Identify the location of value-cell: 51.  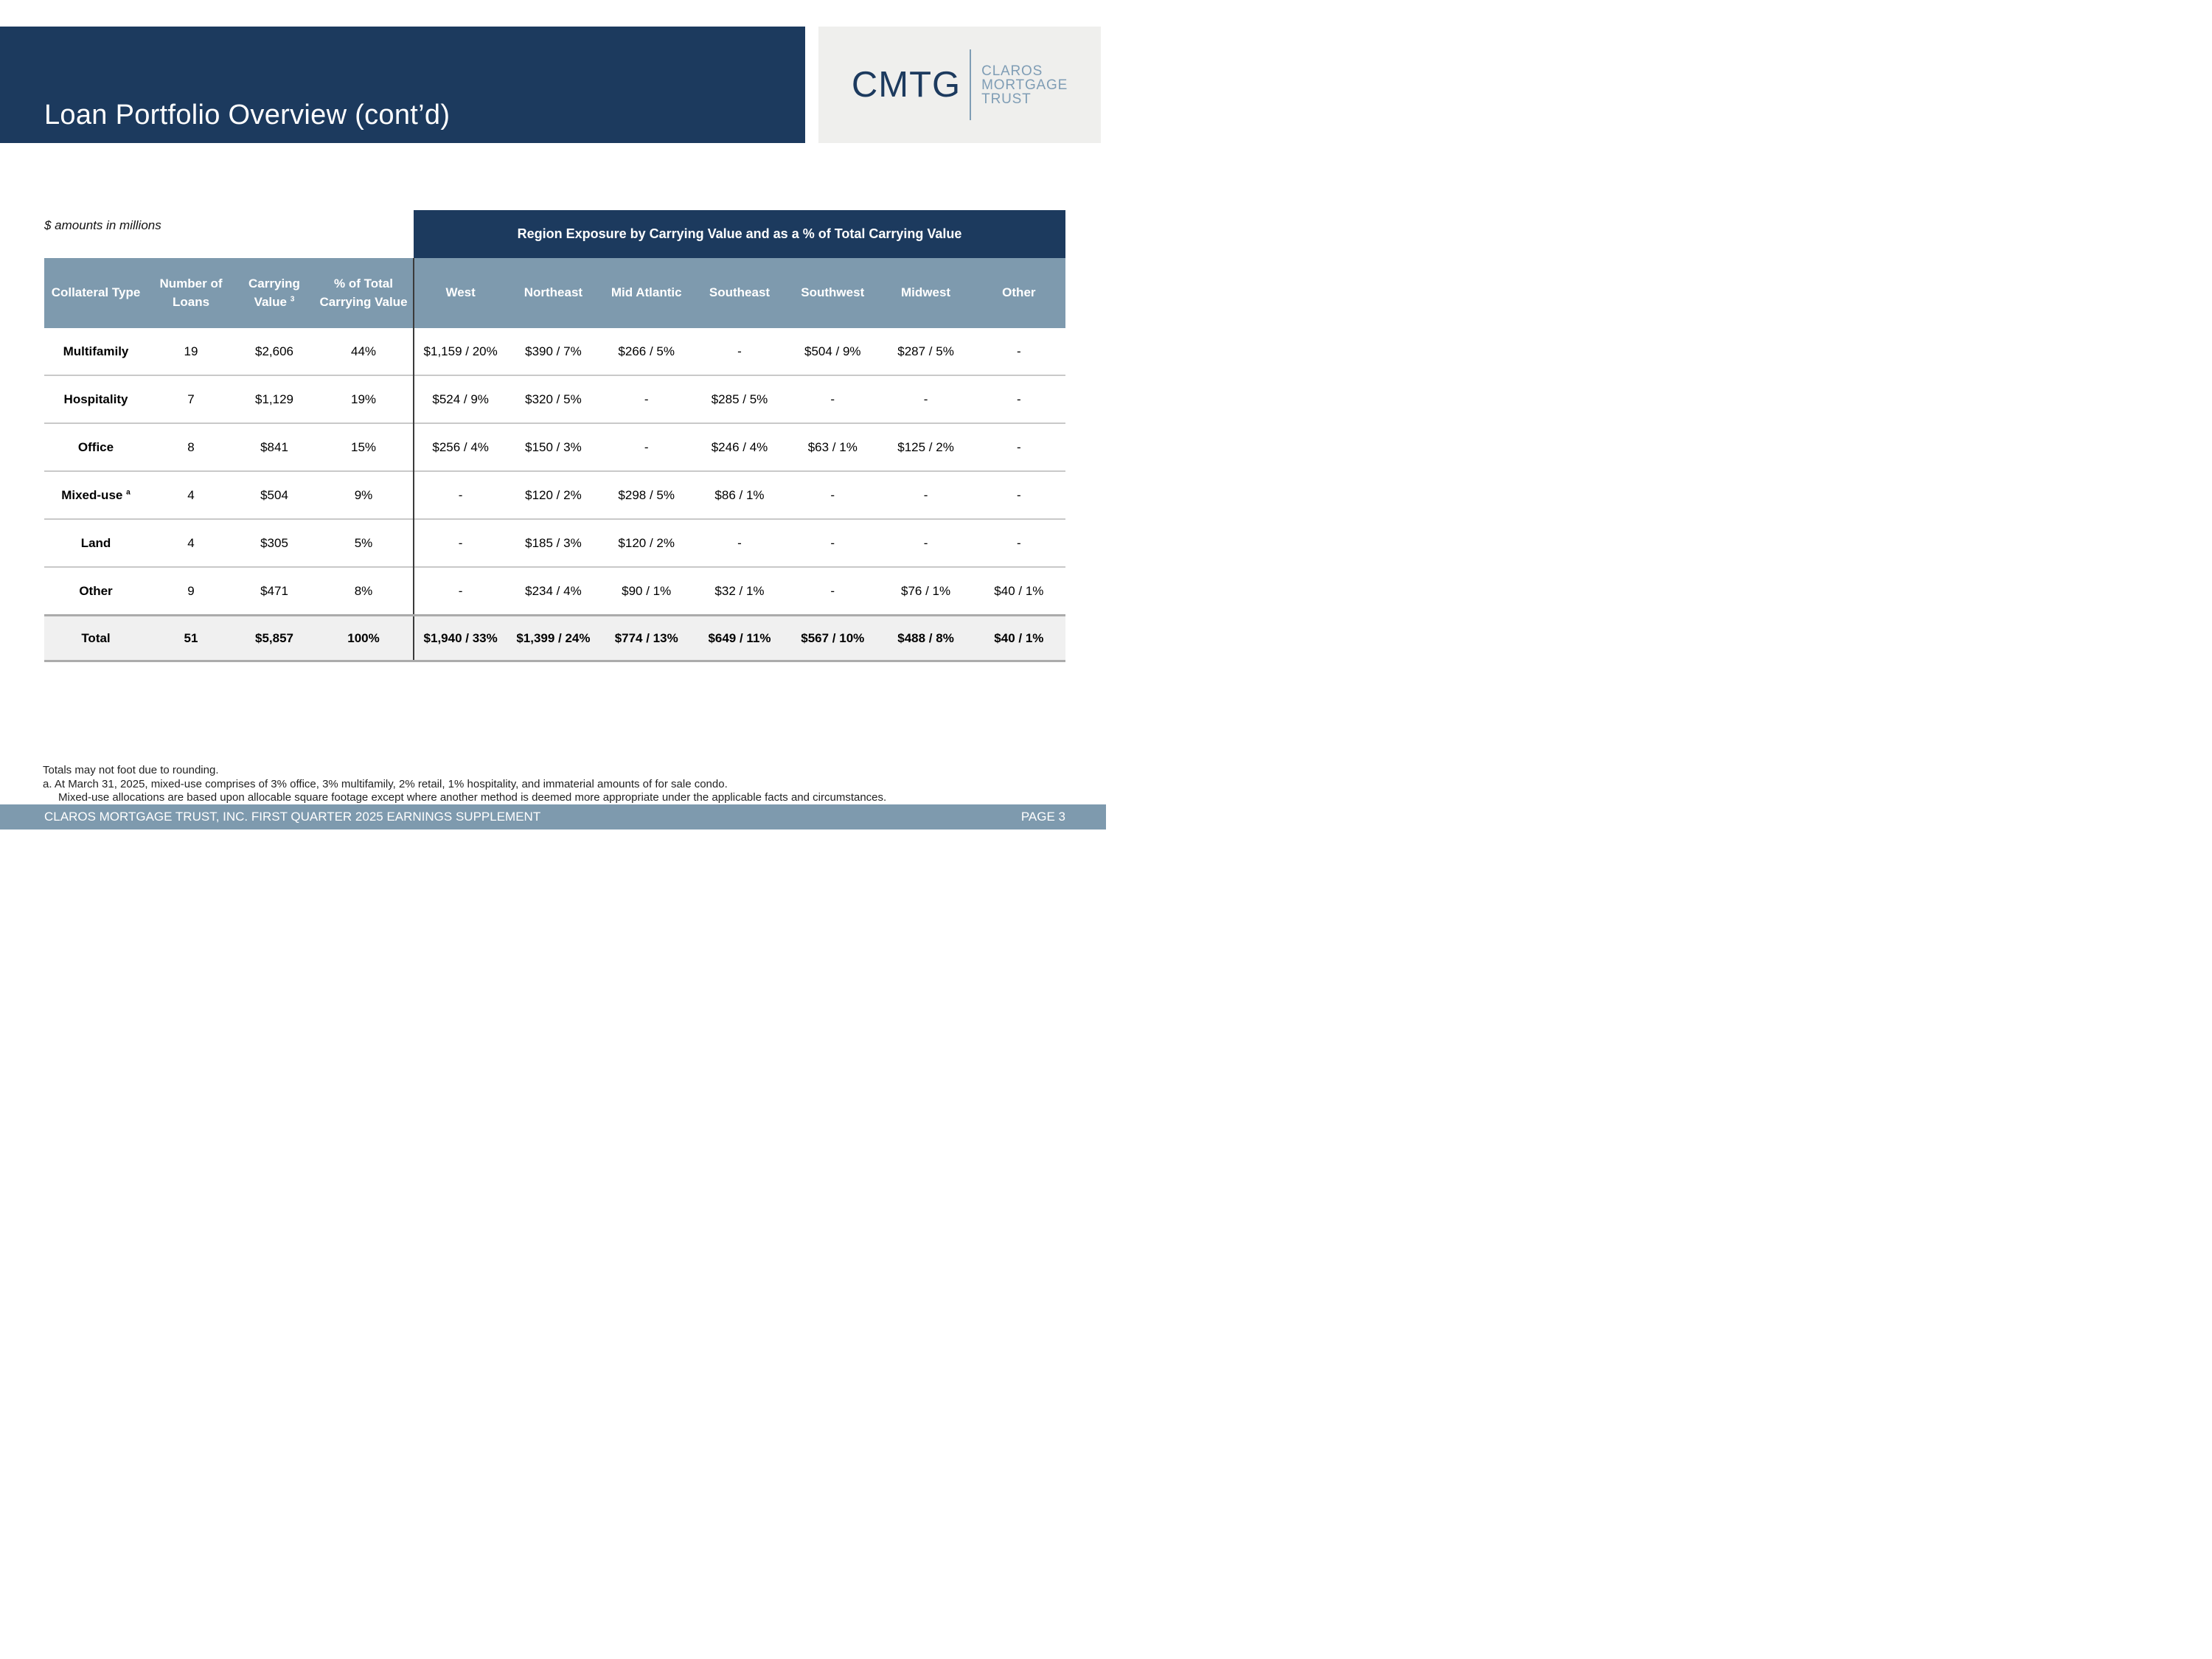
(191, 637).